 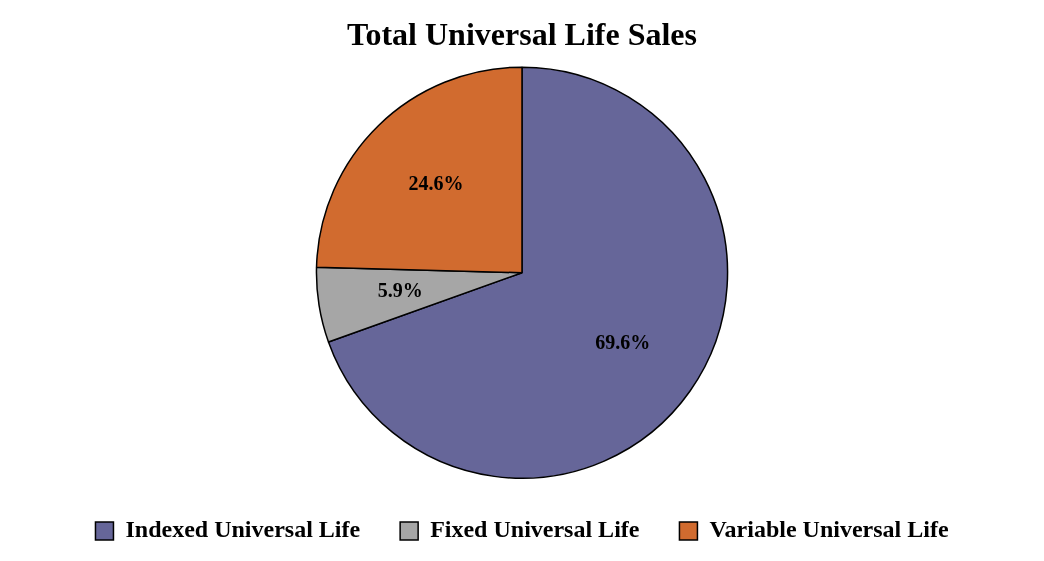 What do you see at coordinates (829, 529) in the screenshot?
I see `legend-label: Variable Universal Life` at bounding box center [829, 529].